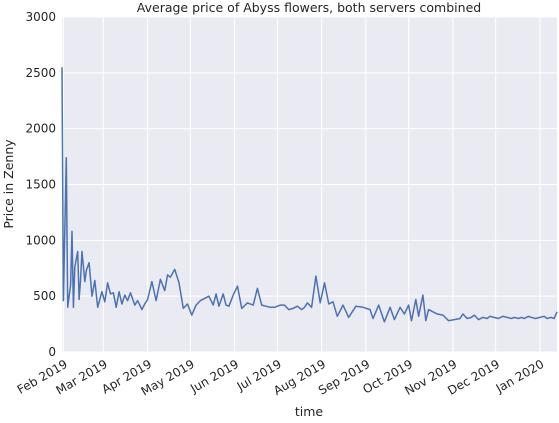 The height and width of the screenshot is (423, 559). What do you see at coordinates (214, 376) in the screenshot?
I see `x-tick-label: Jun 2019` at bounding box center [214, 376].